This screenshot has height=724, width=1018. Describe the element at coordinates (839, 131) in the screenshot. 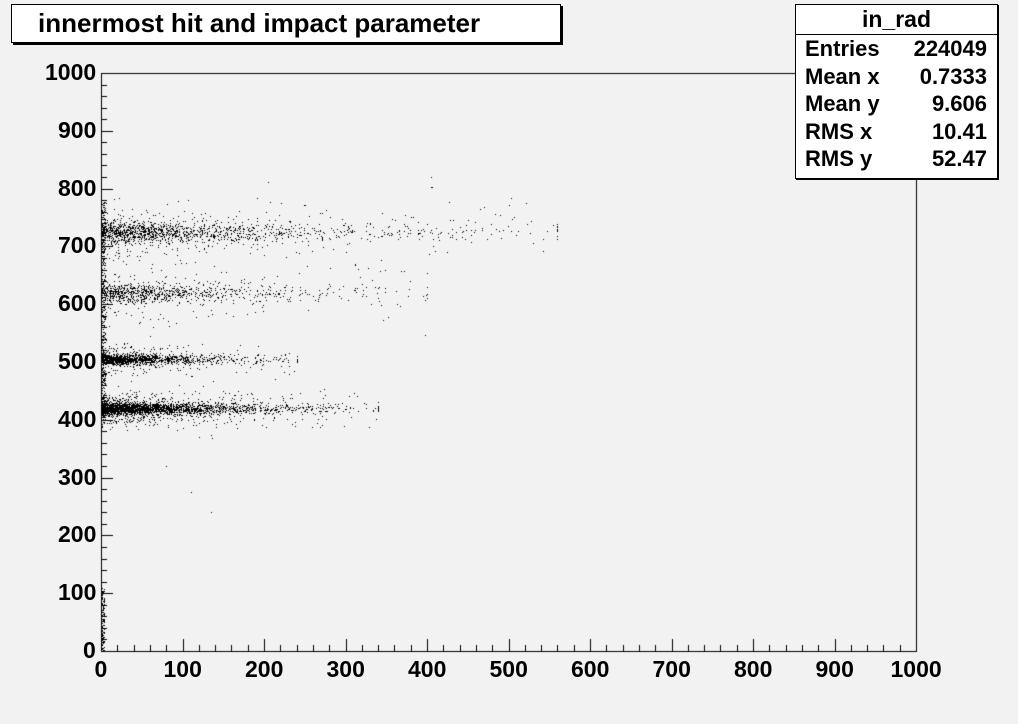

I see `stats-label: RMS x` at that location.